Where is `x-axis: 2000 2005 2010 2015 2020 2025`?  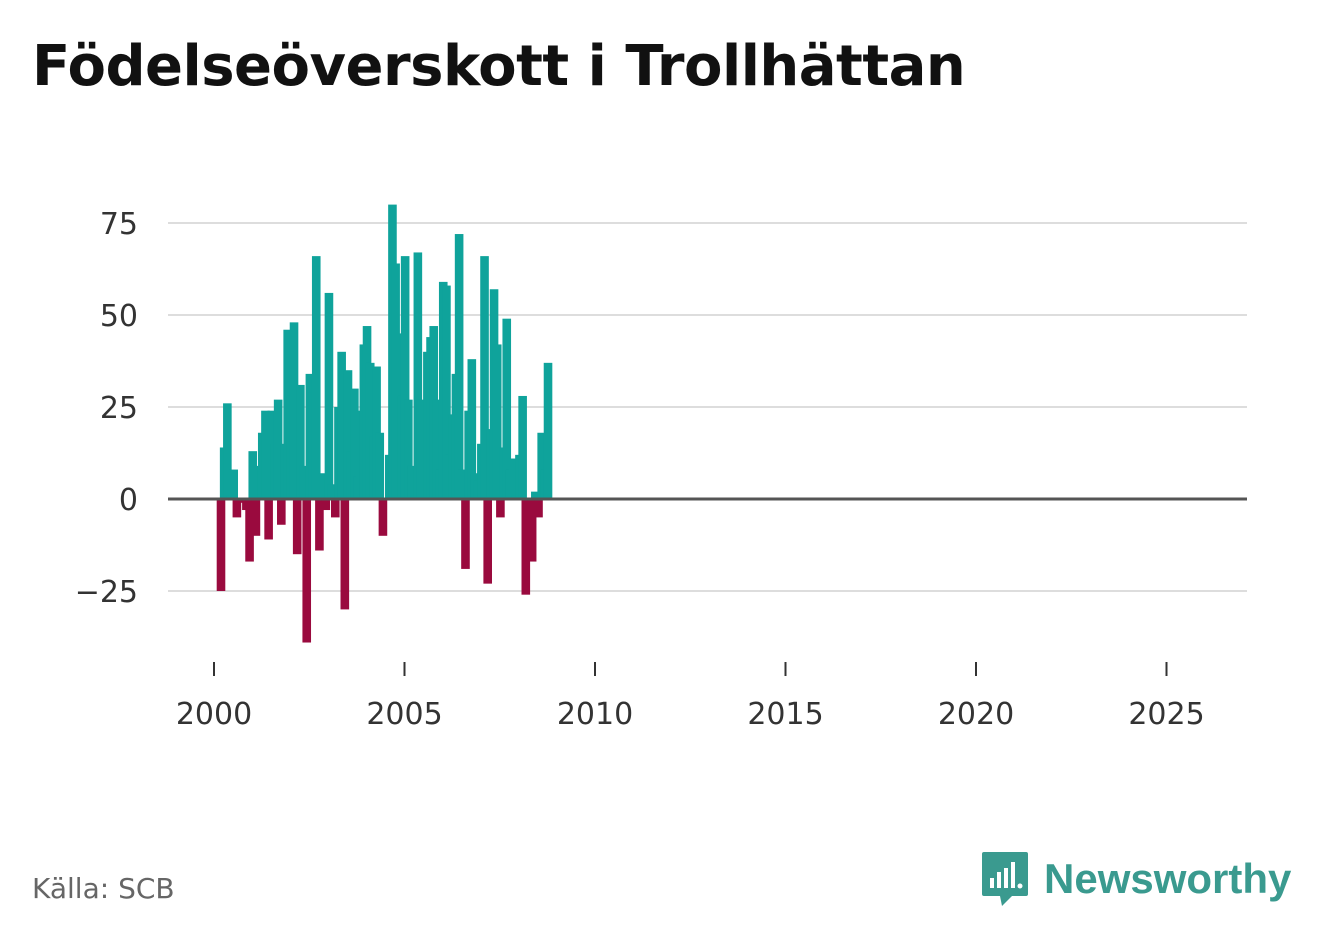 x-axis: 2000 2005 2010 2015 2020 2025 is located at coordinates (690, 697).